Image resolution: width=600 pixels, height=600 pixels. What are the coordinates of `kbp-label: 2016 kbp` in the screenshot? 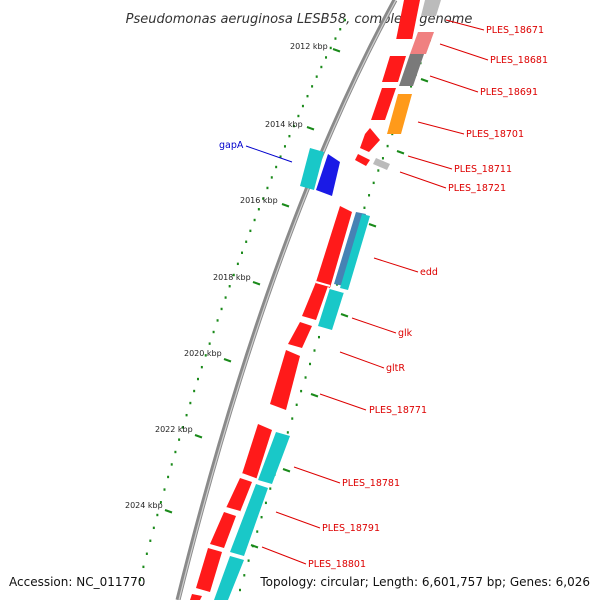 It's located at (259, 200).